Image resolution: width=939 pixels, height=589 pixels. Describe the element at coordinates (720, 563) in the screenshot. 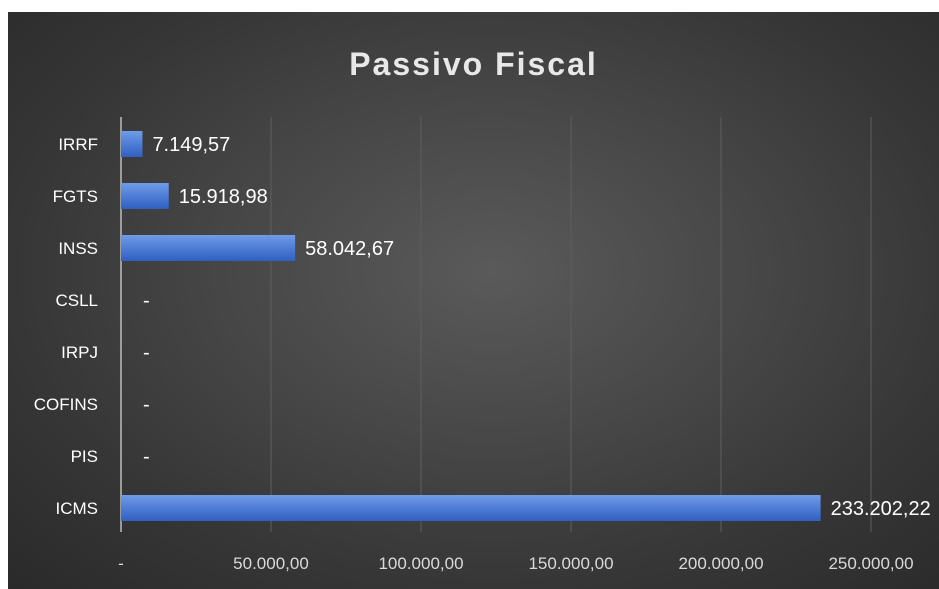

I see `x-tick-label: 200.000,00` at that location.